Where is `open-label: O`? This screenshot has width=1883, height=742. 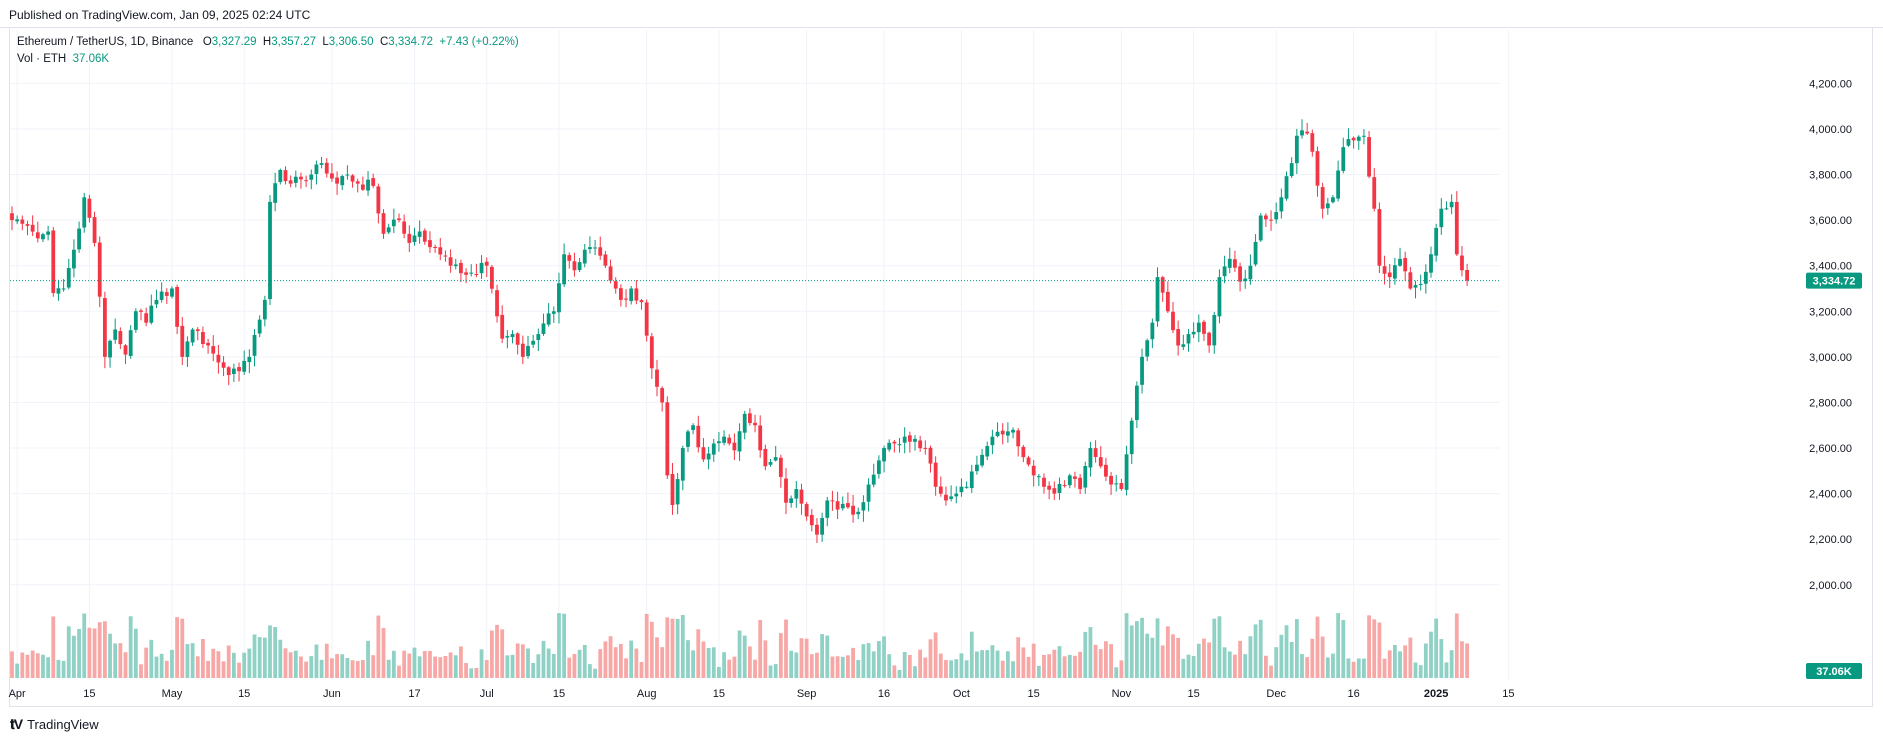 open-label: O is located at coordinates (207, 42).